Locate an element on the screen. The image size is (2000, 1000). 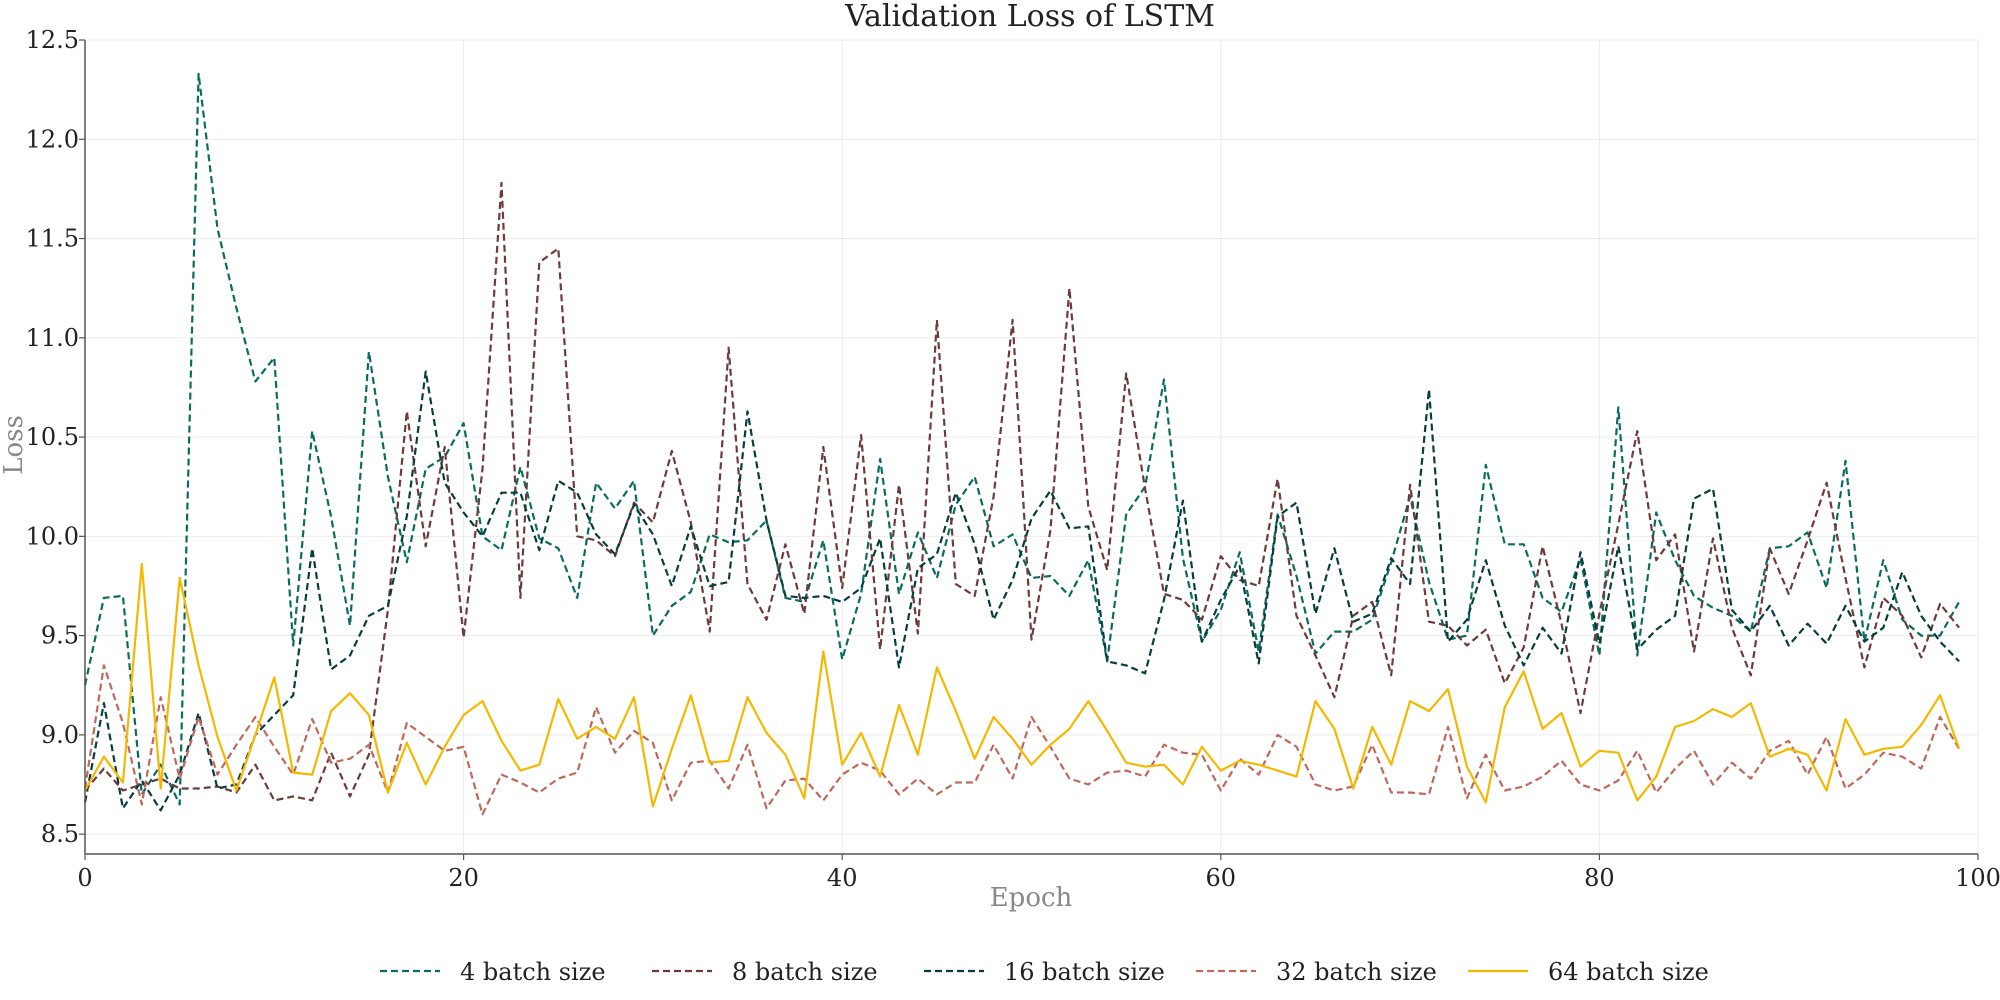
x-tick-label: 0 is located at coordinates (84, 878).